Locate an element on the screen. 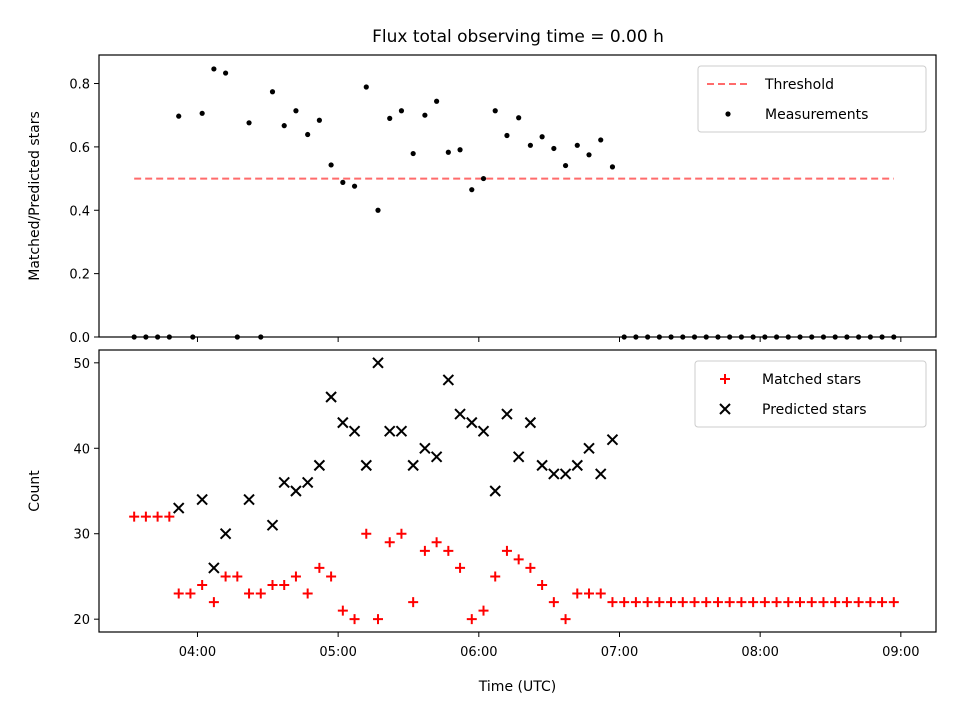 Image resolution: width=960 pixels, height=720 pixels. figure-title: Flux total observing time = 0.00 h is located at coordinates (518, 37).